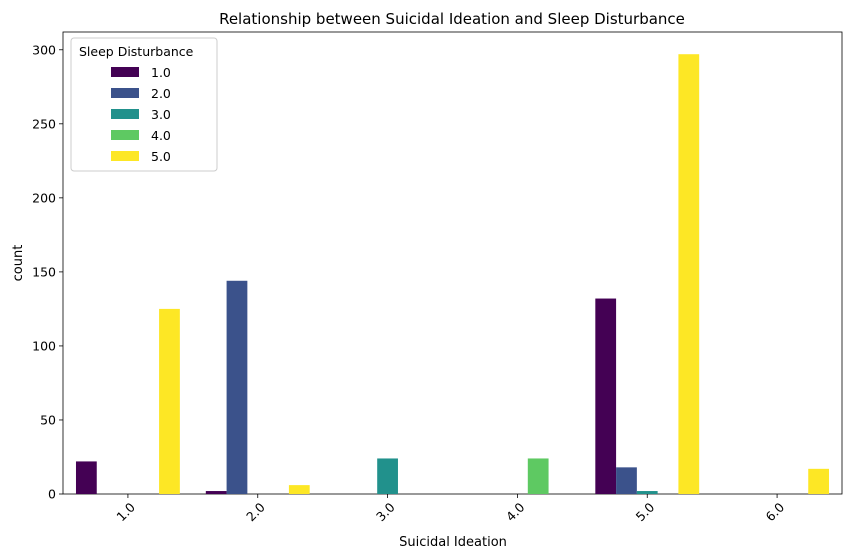 The image size is (850, 559). I want to click on y-tick-label: 0, so click(52, 494).